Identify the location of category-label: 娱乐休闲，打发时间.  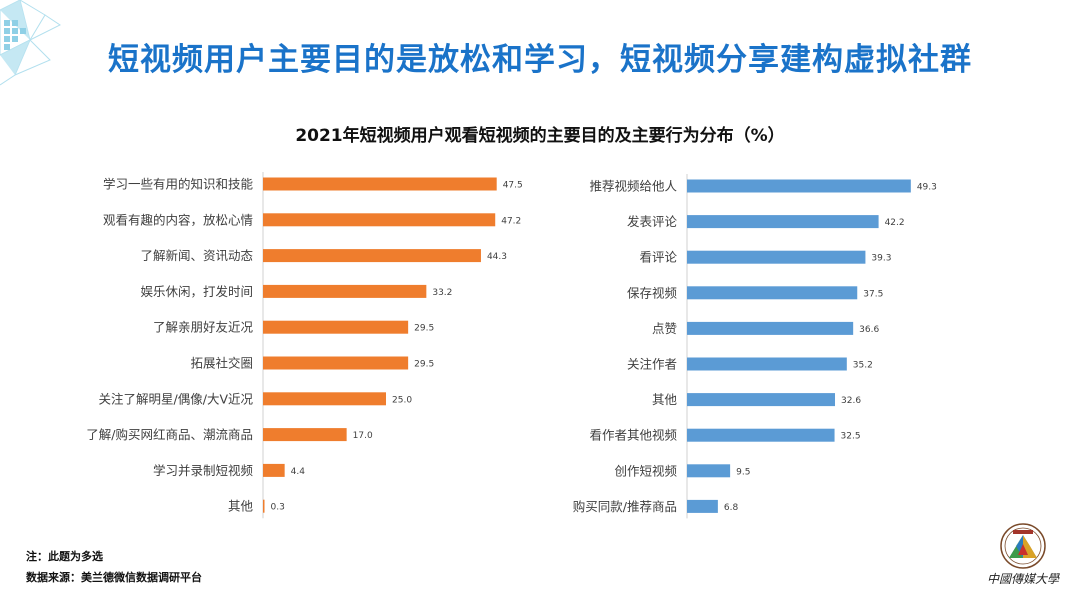
(196, 291).